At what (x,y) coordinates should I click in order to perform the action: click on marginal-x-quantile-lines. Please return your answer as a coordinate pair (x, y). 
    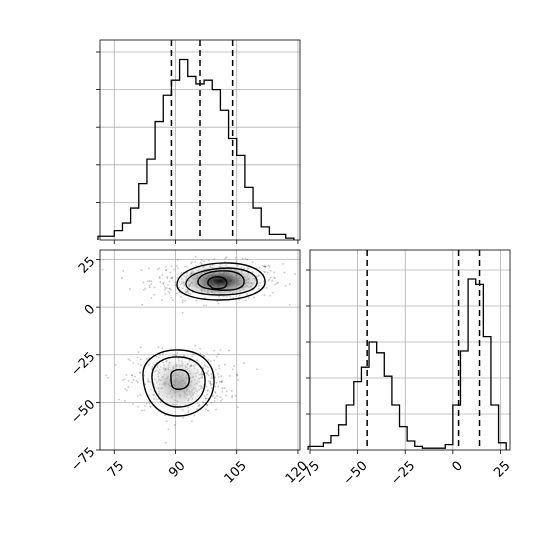
    Looking at the image, I should click on (202, 140).